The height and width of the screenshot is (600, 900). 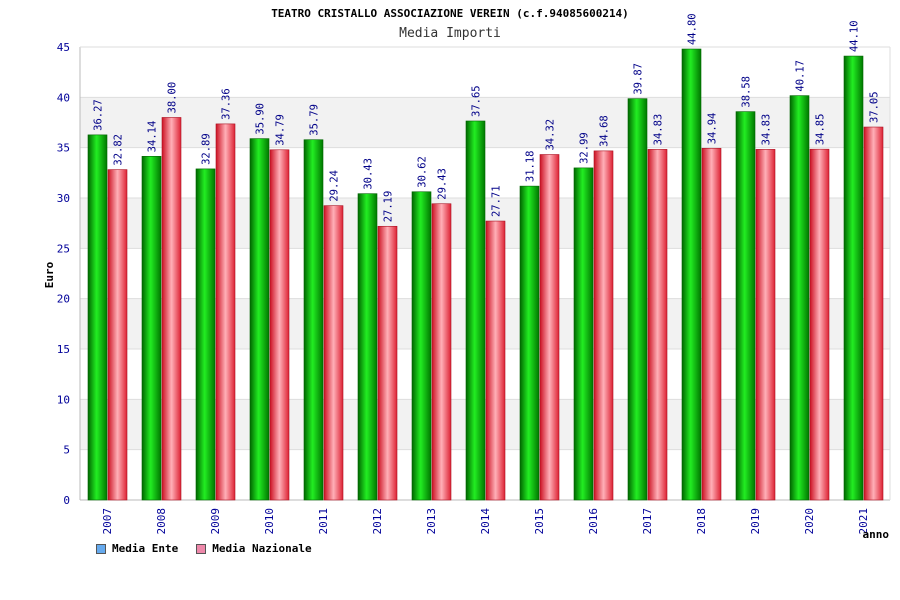 What do you see at coordinates (583, 334) in the screenshot?
I see `bar-media-ente-2016` at bounding box center [583, 334].